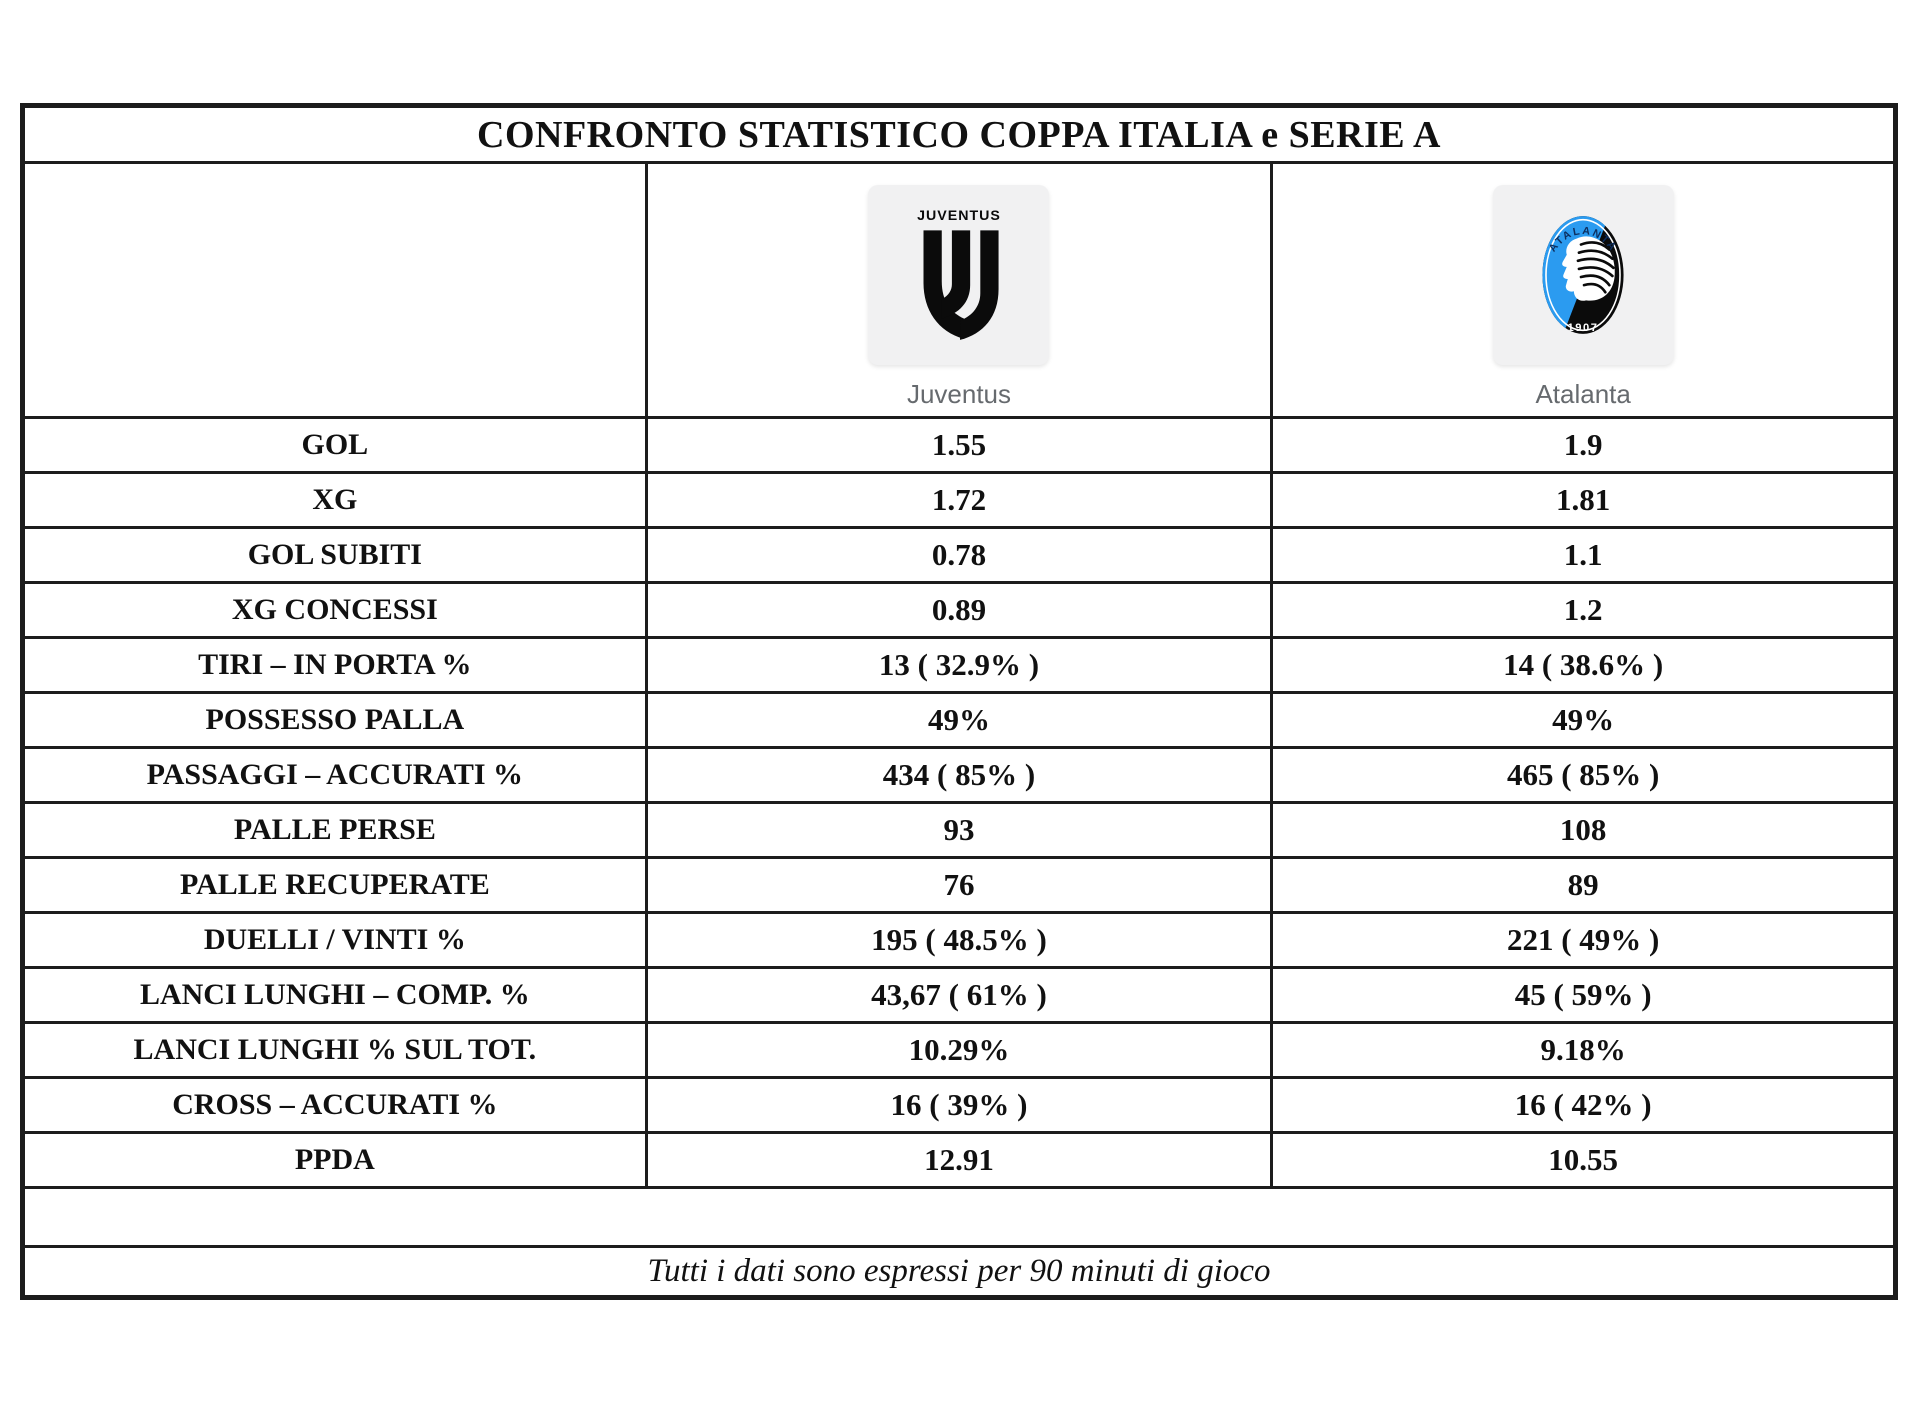  I want to click on stat-label: LANCI LUNGHI % SUL TOT., so click(334, 1050).